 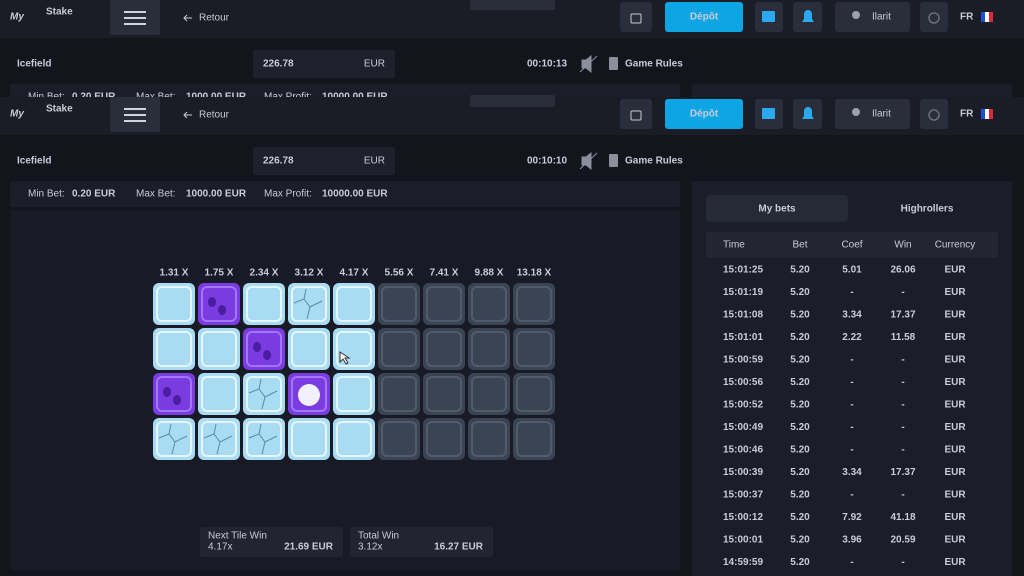 What do you see at coordinates (743, 427) in the screenshot?
I see `bet-cell: 15:00:49` at bounding box center [743, 427].